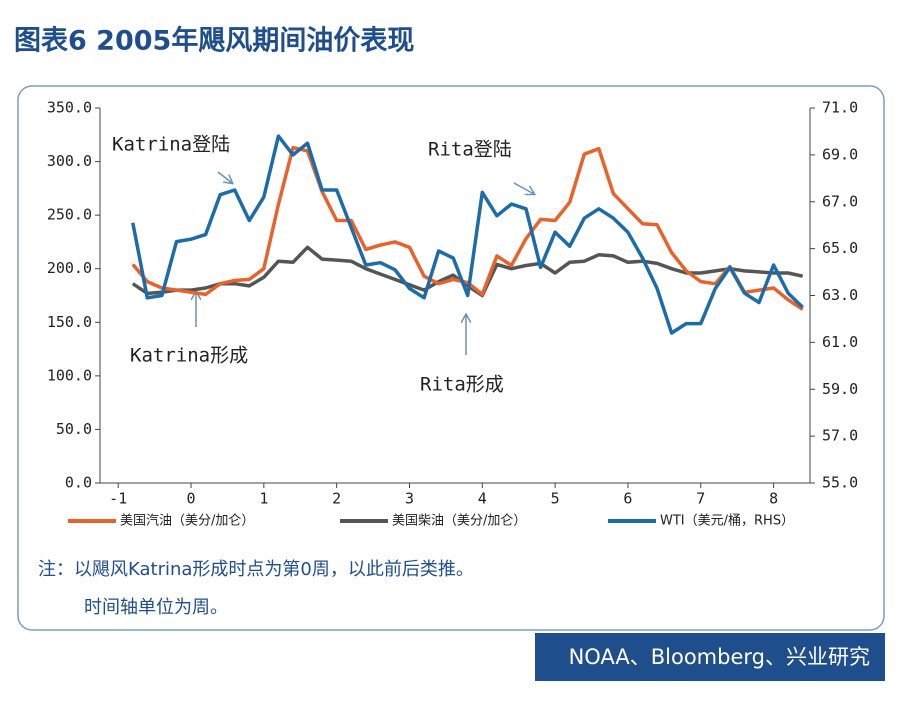 This screenshot has height=703, width=905. What do you see at coordinates (187, 521) in the screenshot?
I see `legend-label: 美国汽油（美分/加仑）` at bounding box center [187, 521].